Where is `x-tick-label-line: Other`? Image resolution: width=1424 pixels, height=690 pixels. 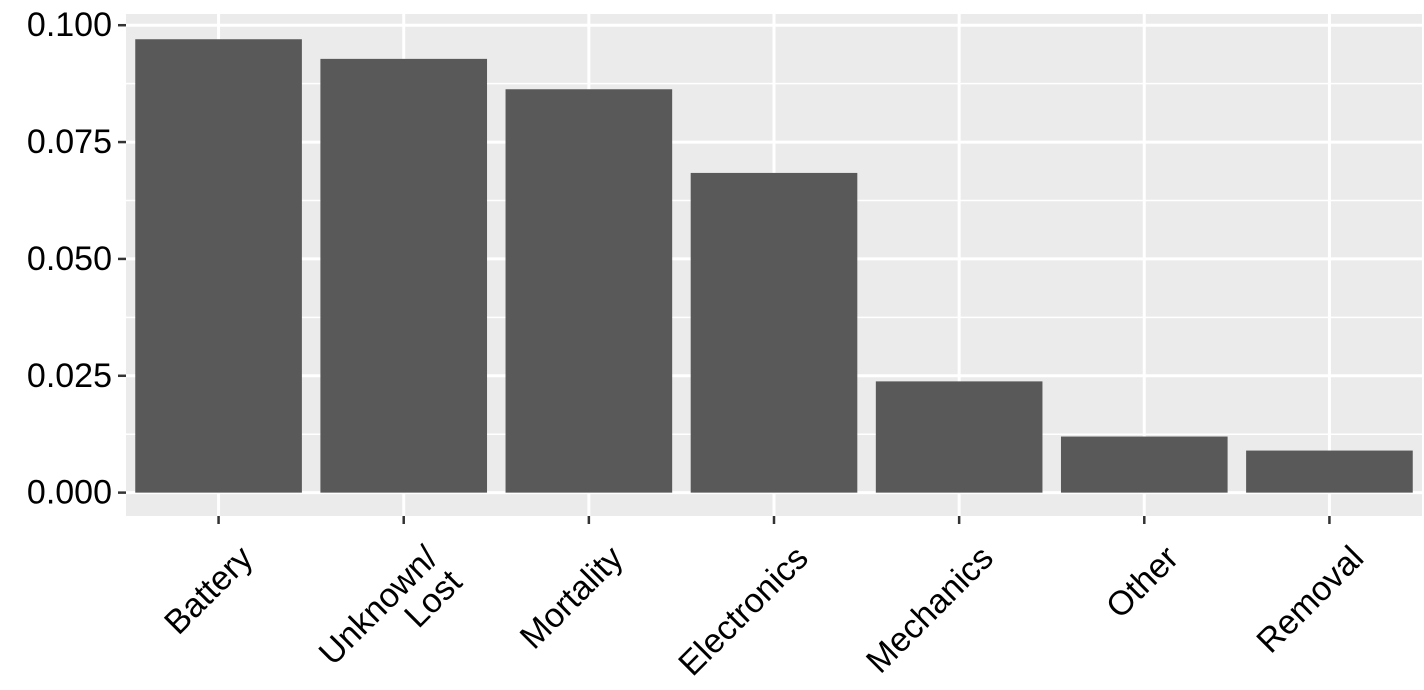
x-tick-label-line: Other is located at coordinates (1142, 582).